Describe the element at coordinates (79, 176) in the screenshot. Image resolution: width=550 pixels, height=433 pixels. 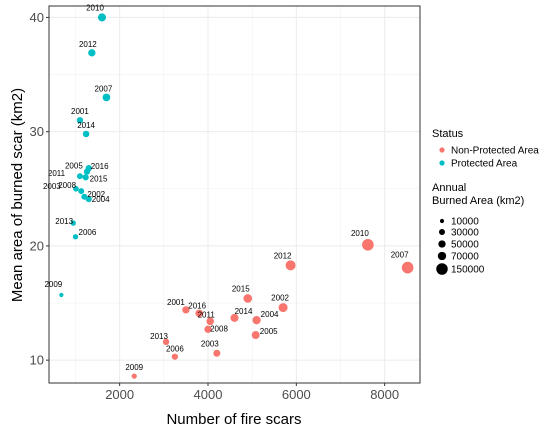
I see `point-protected-area-2011` at that location.